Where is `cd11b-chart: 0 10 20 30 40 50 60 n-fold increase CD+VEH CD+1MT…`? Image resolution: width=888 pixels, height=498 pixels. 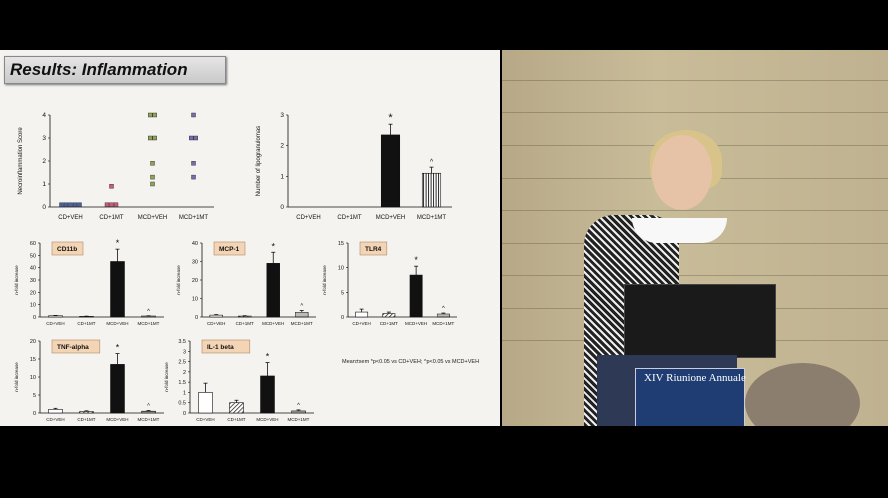
cd11b-chart: 0 10 20 30 40 50 60 n-fold increase CD+VEH CD+1MT… is located at coordinates (90, 282).